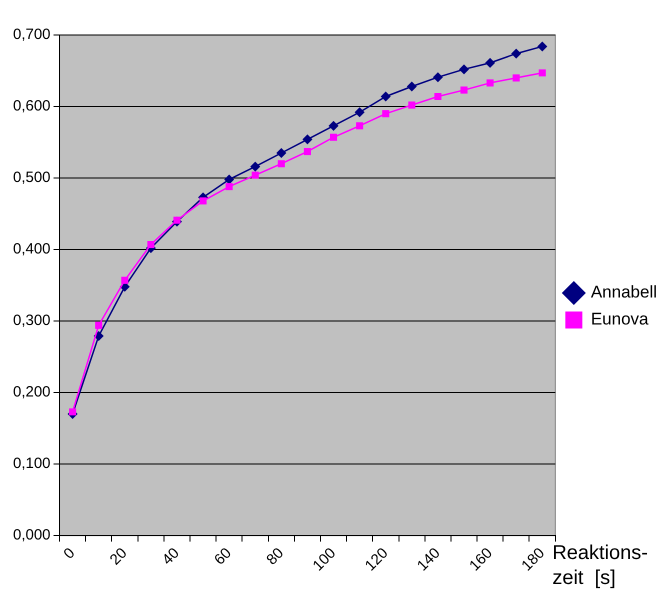  I want to click on x-tick-label: 40, so click(170, 556).